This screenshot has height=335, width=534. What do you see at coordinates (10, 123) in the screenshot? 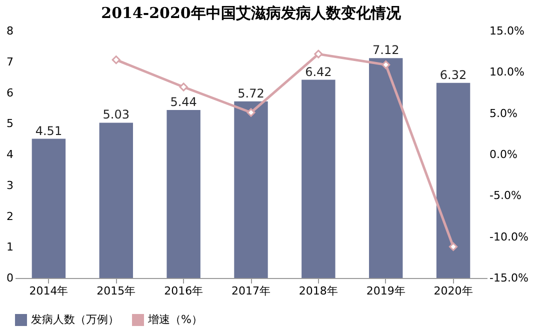
I see `y-tick-label: 5` at bounding box center [10, 123].